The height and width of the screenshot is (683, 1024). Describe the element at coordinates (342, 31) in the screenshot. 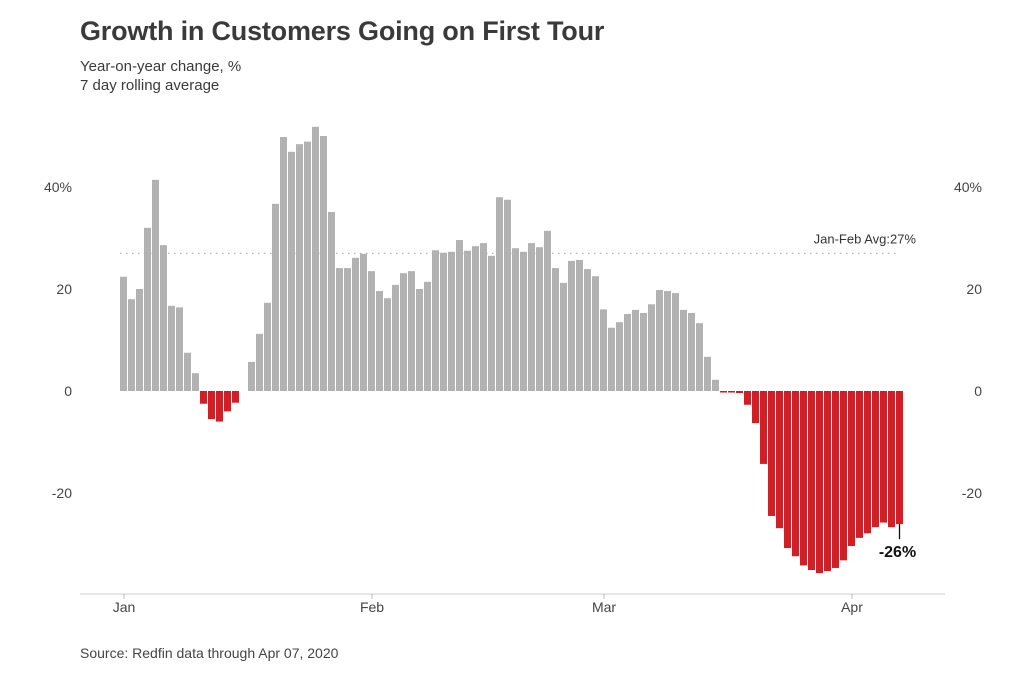

I see `chart-title: Growth in Customers Going on First Tour` at that location.